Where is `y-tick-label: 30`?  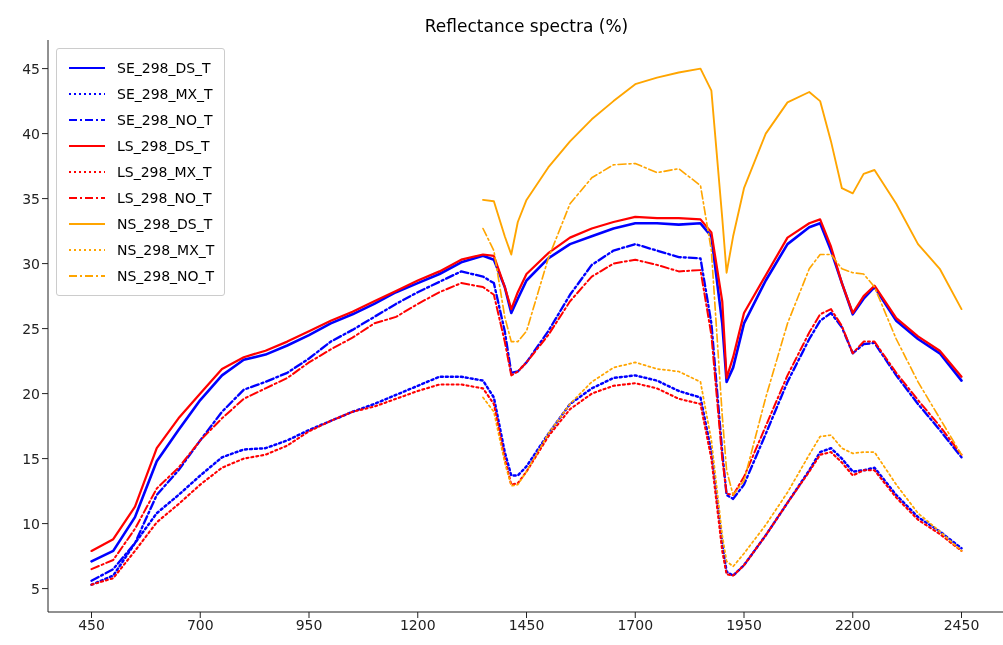
y-tick-label: 30 is located at coordinates (31, 263).